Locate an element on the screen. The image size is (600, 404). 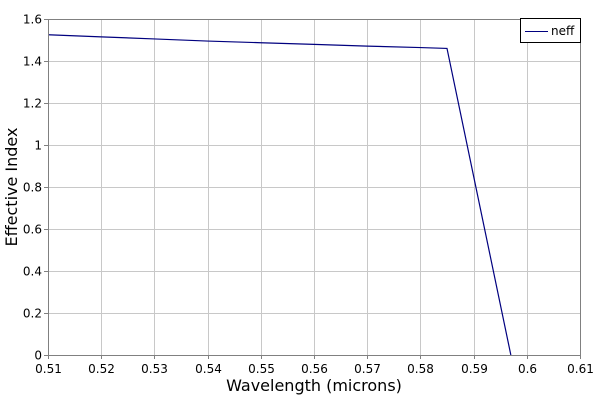
legend: neff is located at coordinates (550, 30).